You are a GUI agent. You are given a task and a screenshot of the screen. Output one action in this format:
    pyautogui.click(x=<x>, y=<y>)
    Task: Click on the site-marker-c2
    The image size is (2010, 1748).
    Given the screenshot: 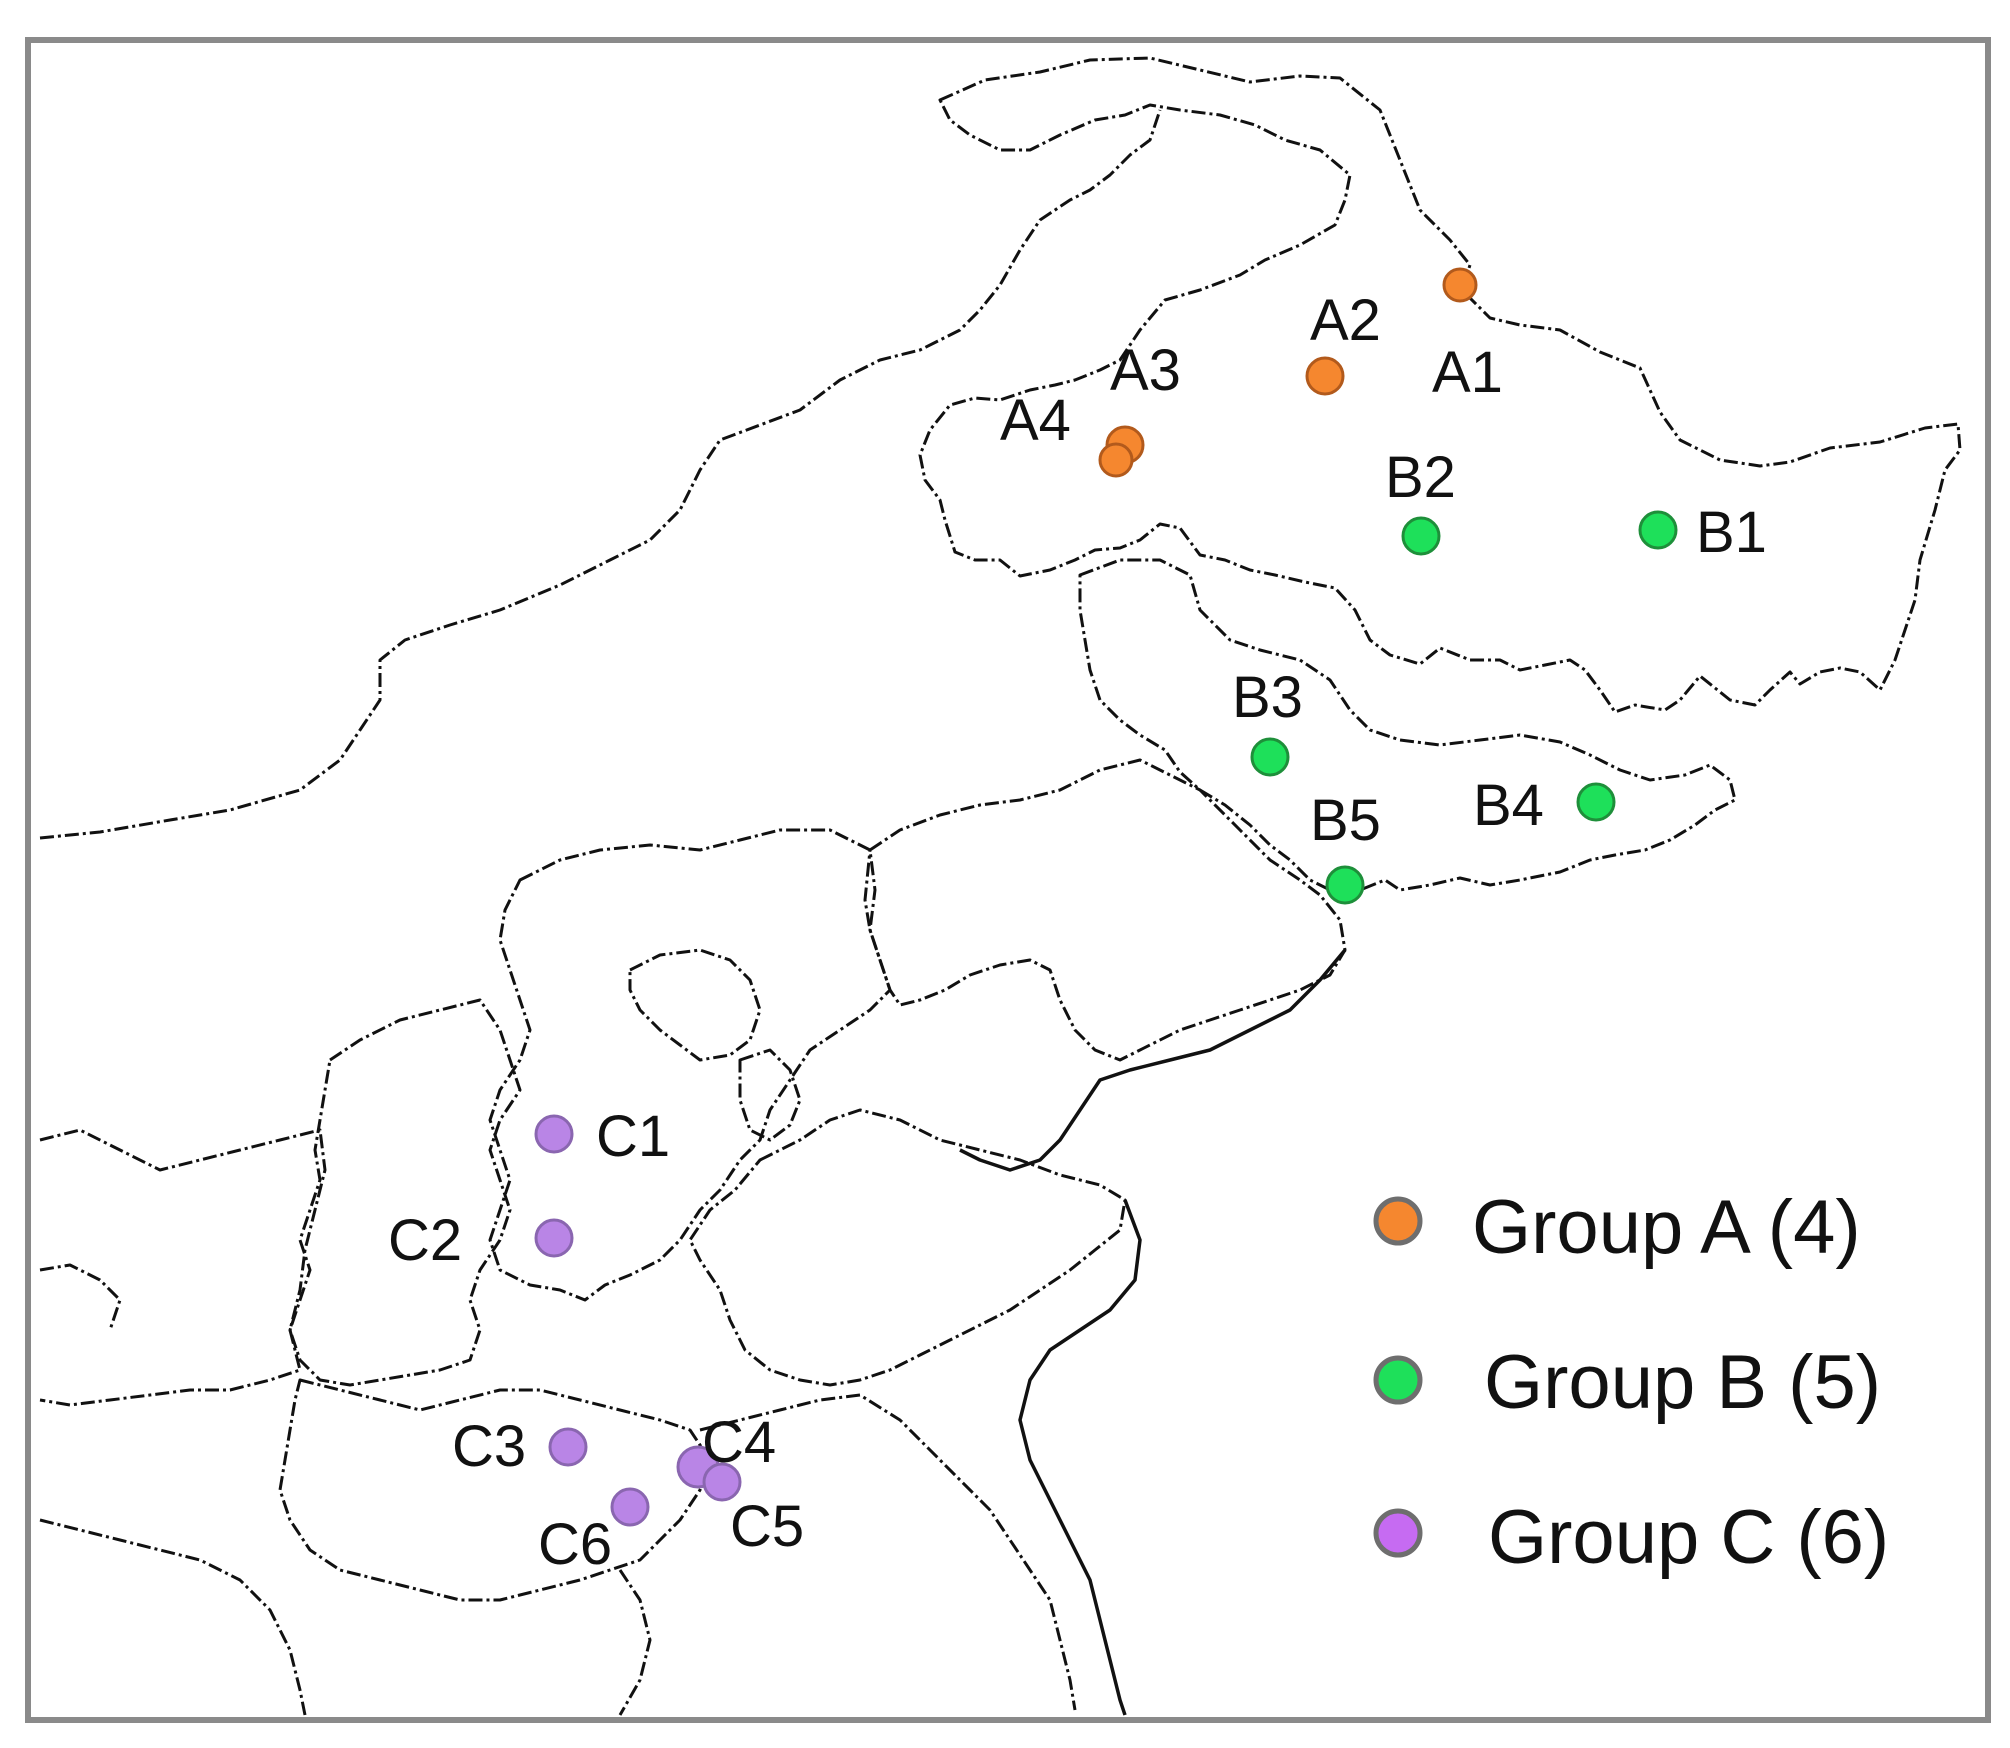 What is the action you would take?
    pyautogui.click(x=554, y=1238)
    